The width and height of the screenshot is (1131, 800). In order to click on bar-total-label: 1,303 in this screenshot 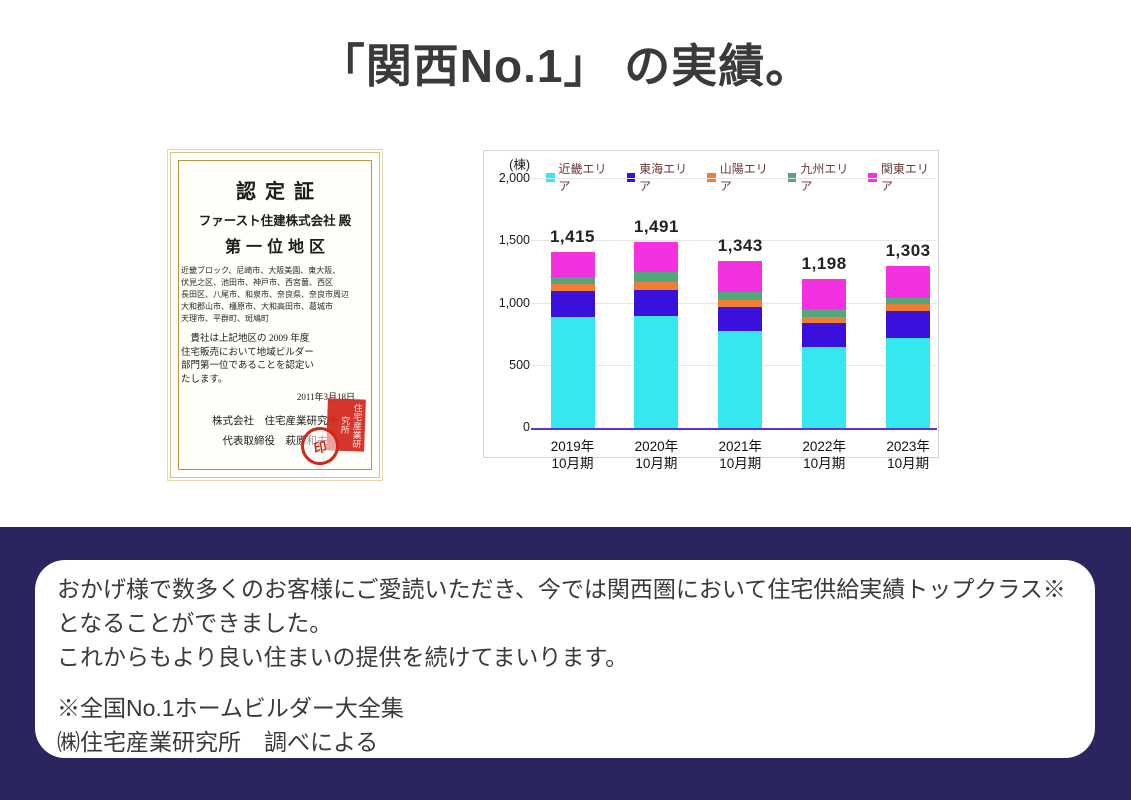, I will do `click(908, 250)`.